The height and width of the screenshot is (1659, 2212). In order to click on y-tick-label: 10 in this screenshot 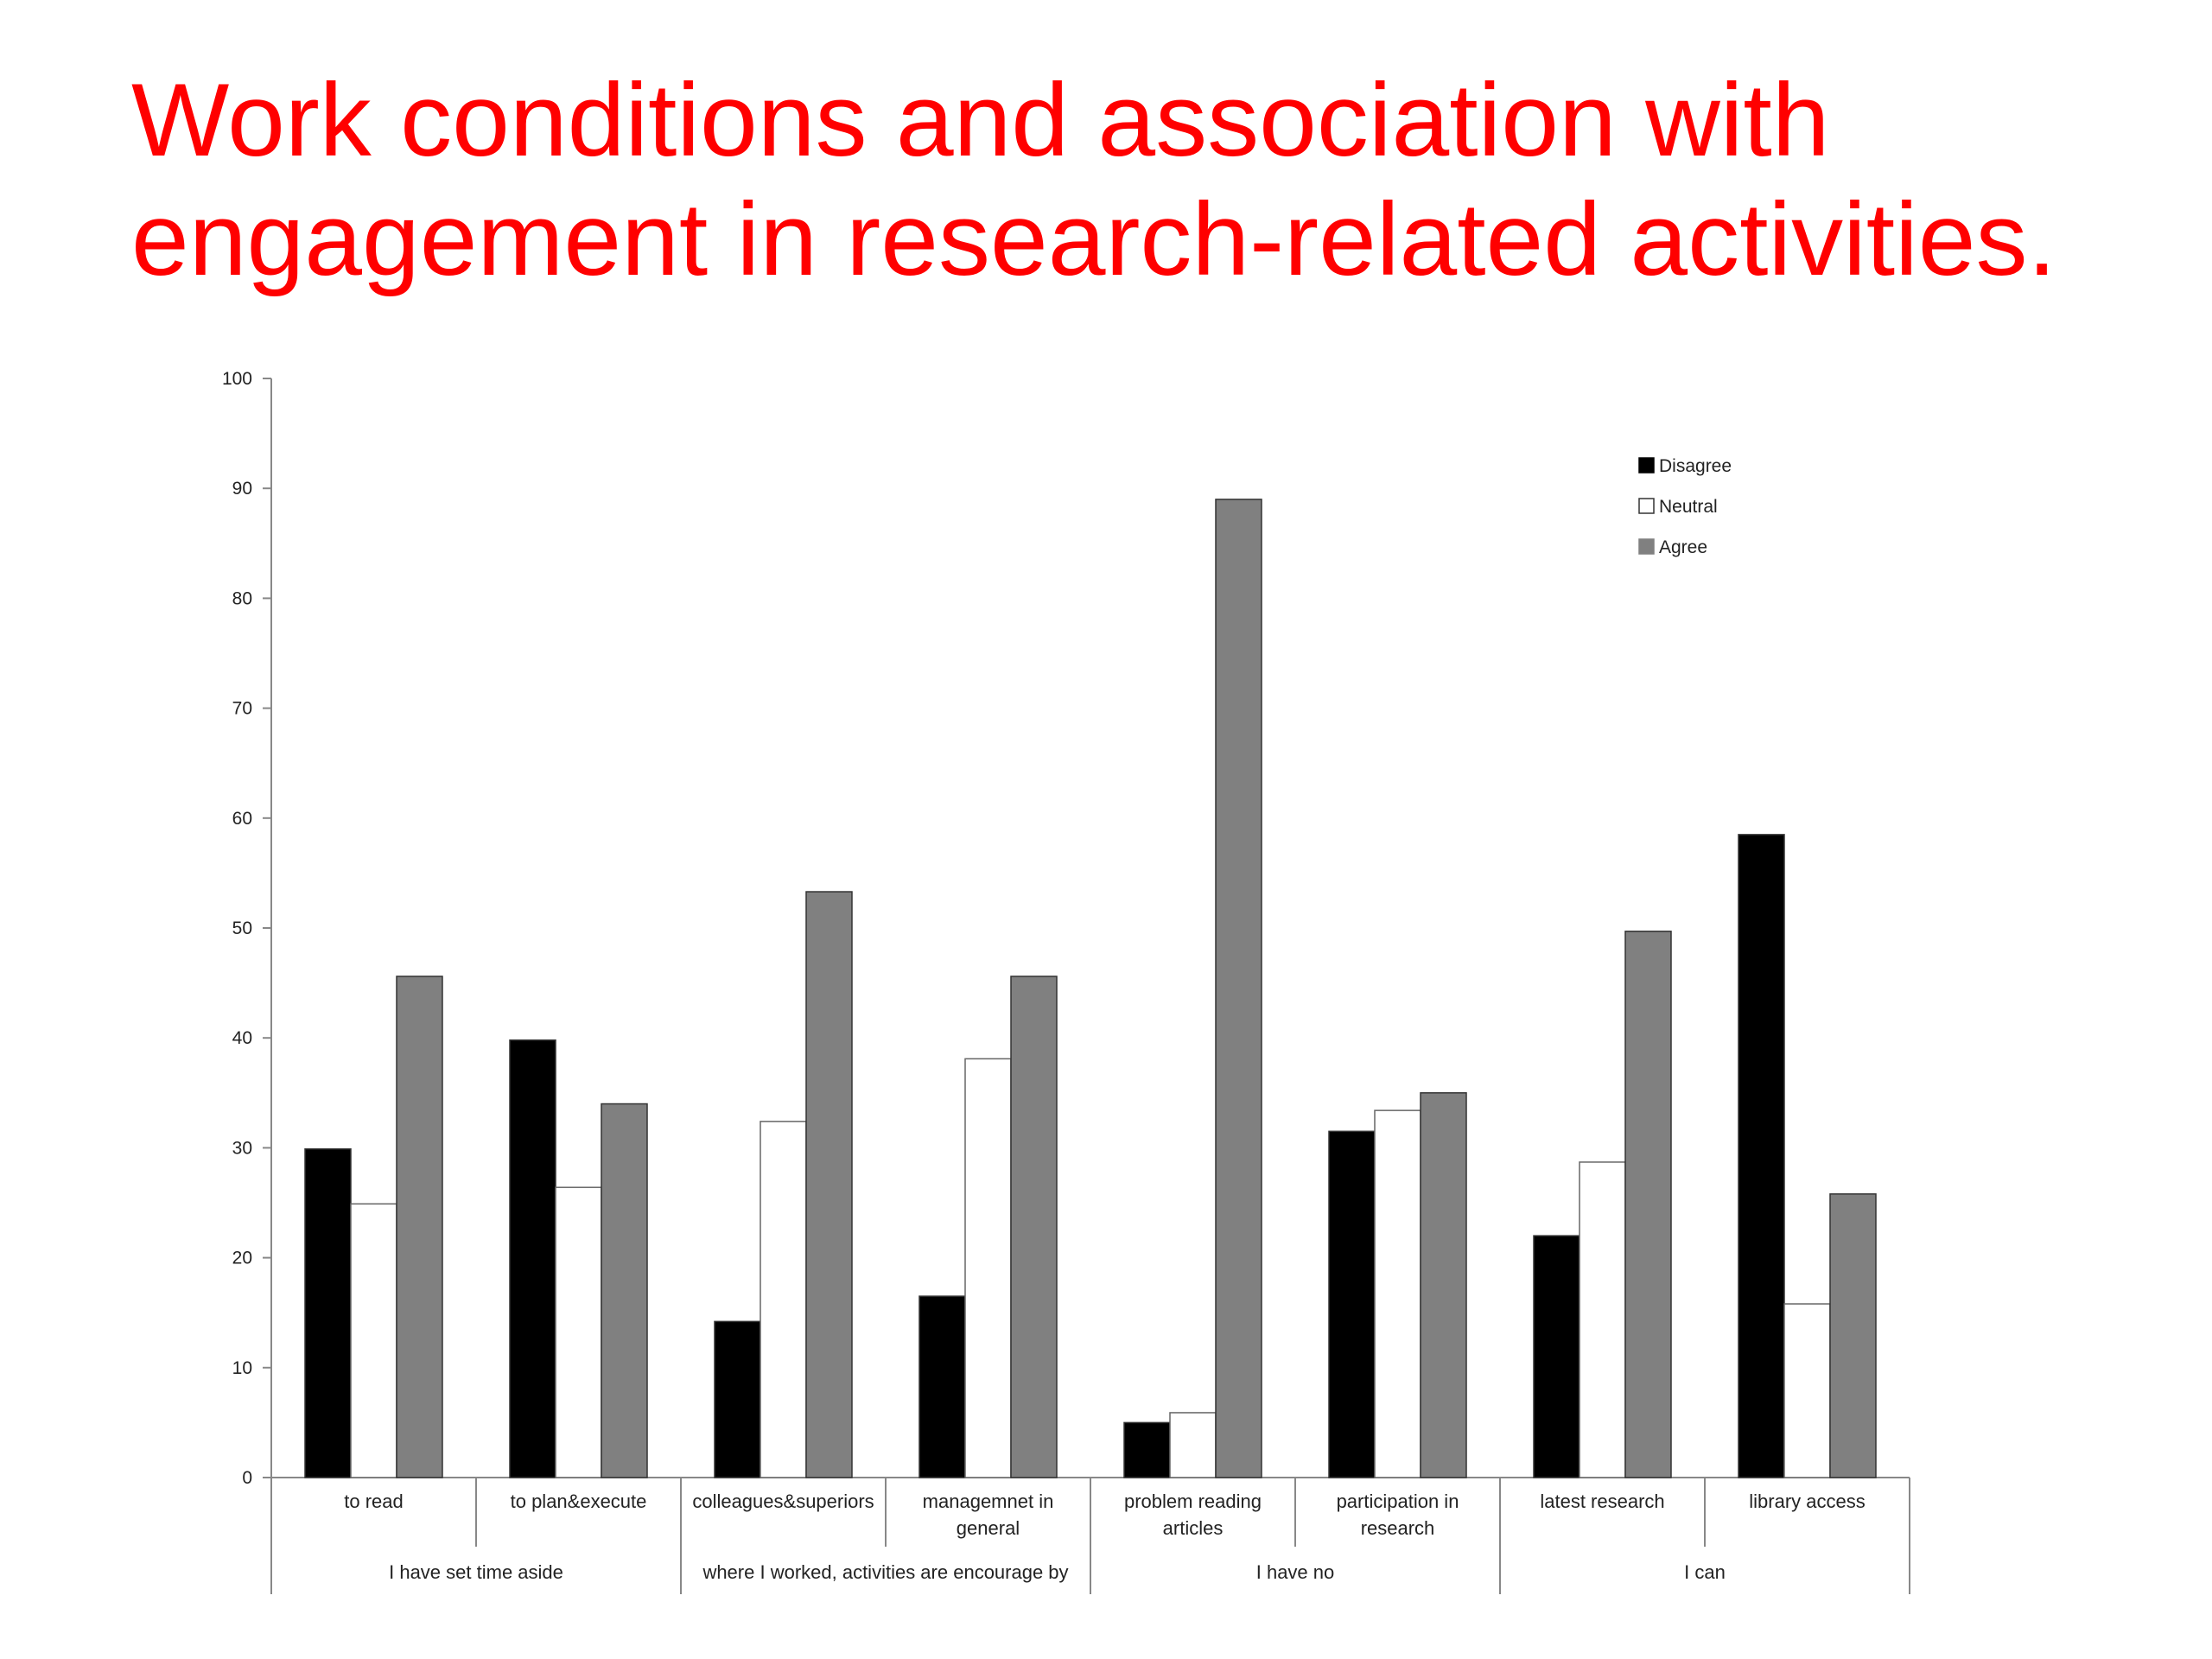, I will do `click(242, 1368)`.